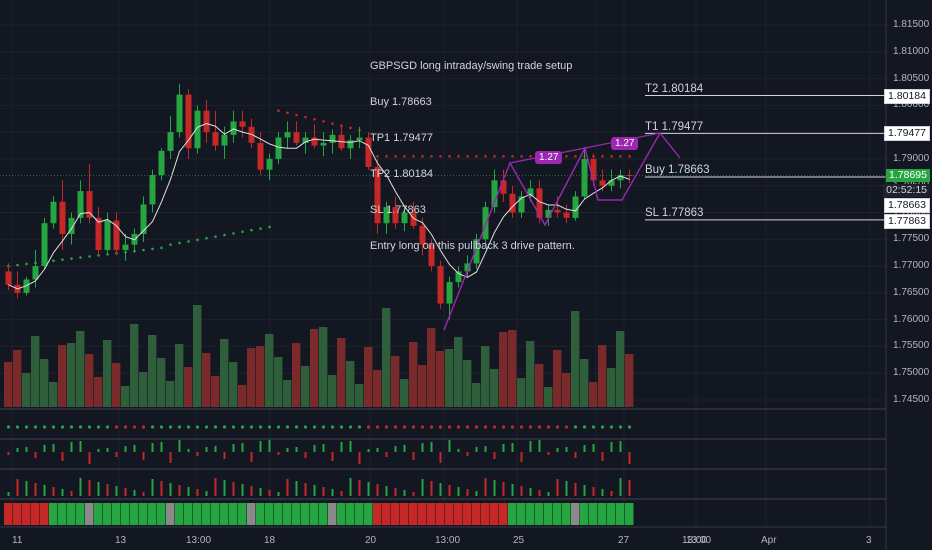 This screenshot has height=550, width=932. What do you see at coordinates (674, 213) in the screenshot?
I see `sl-level-label: SL 1.77863` at bounding box center [674, 213].